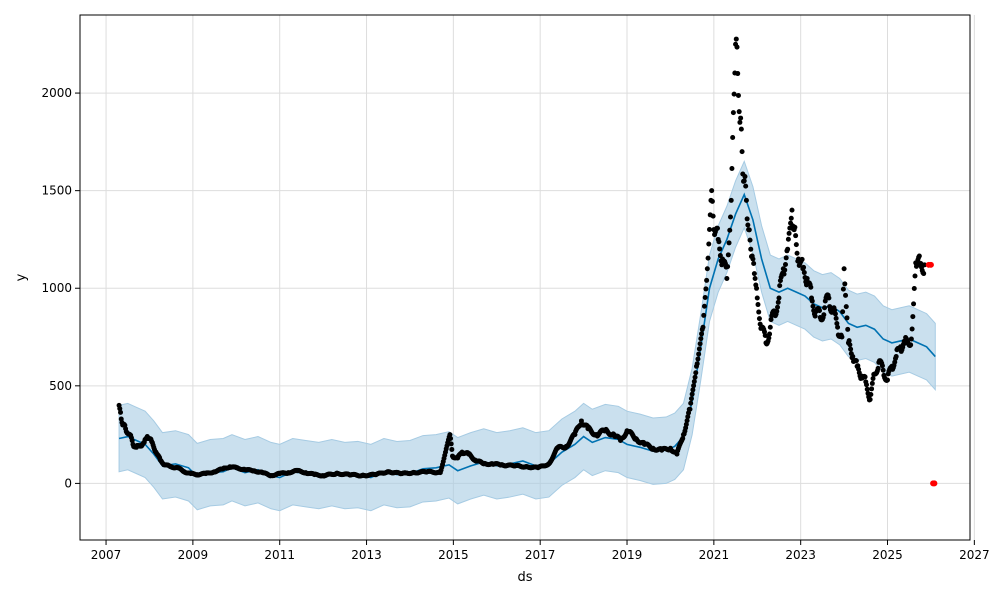 This screenshot has width=1000, height=600. What do you see at coordinates (193, 555) in the screenshot?
I see `x-tick-label: 2009` at bounding box center [193, 555].